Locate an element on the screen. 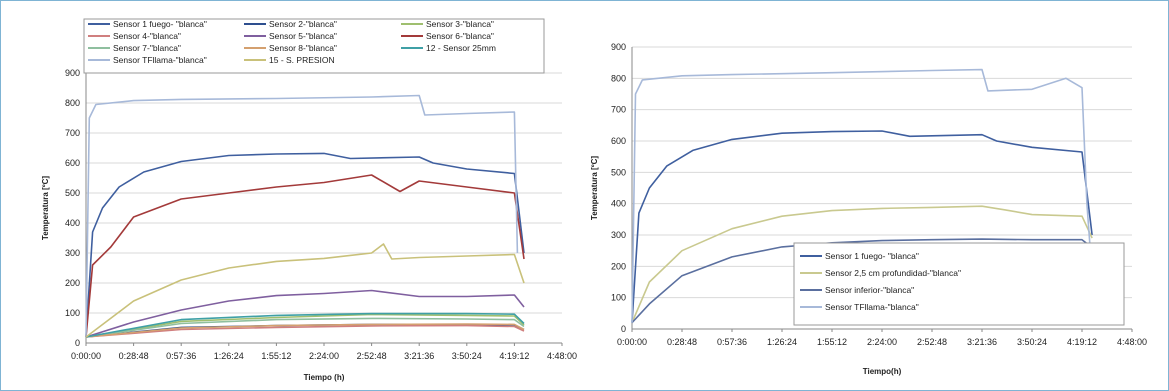 This screenshot has height=391, width=1169. legend-entry: 15 - S. PRESION is located at coordinates (302, 60).